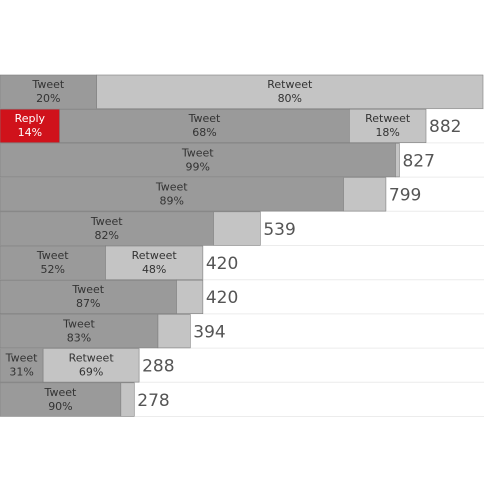 The width and height of the screenshot is (484, 484). I want to click on bar-total-label: 539, so click(279, 230).